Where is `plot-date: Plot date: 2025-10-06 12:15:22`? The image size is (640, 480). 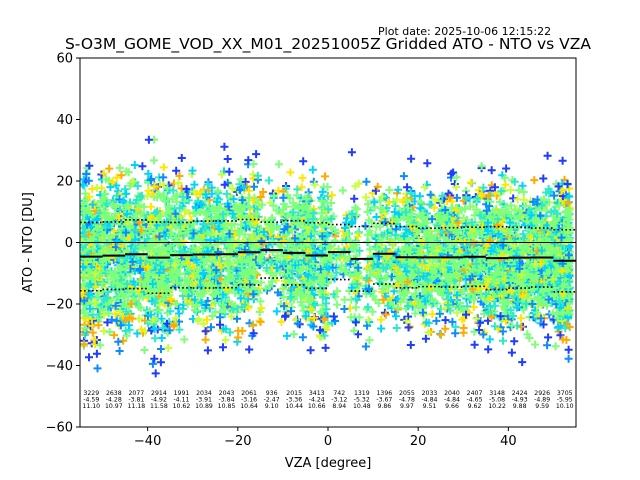
plot-date: Plot date: 2025-10-06 12:15:22 is located at coordinates (464, 31).